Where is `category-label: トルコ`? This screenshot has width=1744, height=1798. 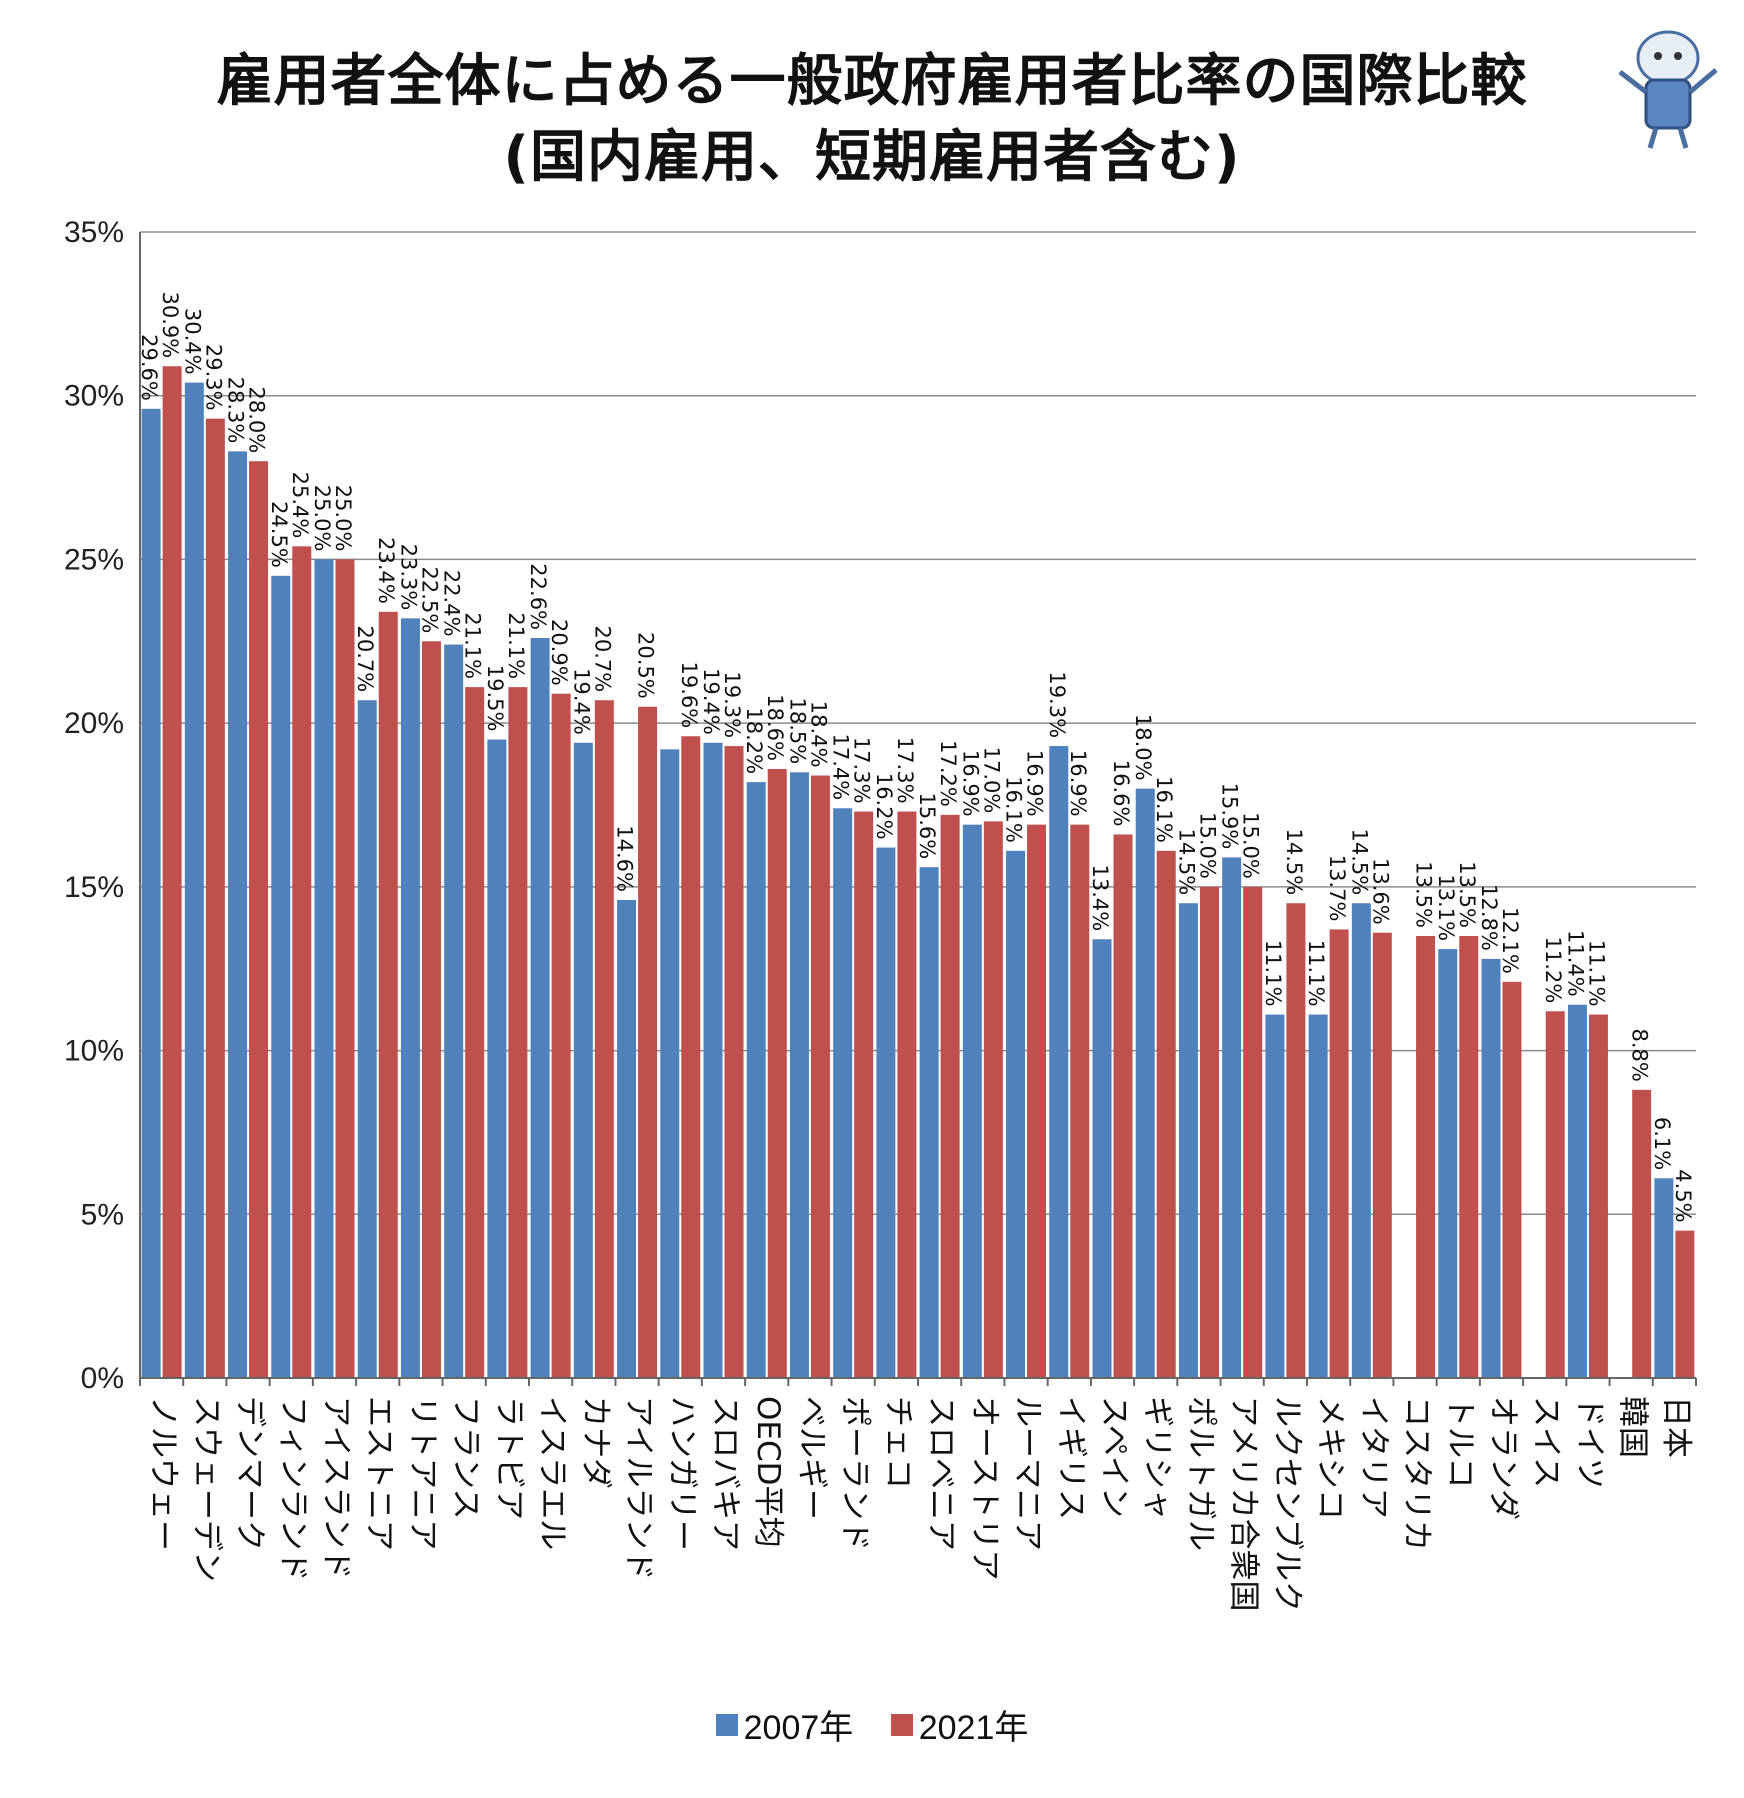 category-label: トルコ is located at coordinates (1460, 1442).